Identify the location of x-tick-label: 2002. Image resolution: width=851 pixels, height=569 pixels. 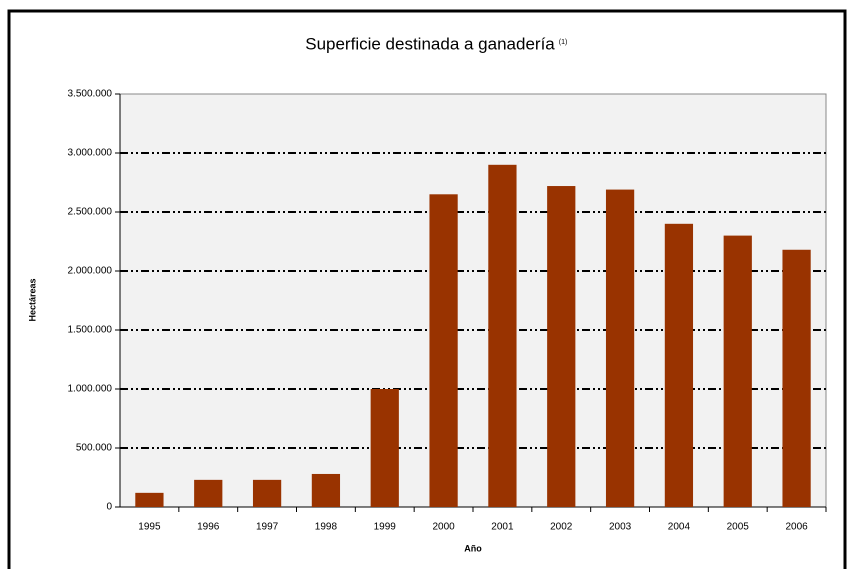
(561, 527).